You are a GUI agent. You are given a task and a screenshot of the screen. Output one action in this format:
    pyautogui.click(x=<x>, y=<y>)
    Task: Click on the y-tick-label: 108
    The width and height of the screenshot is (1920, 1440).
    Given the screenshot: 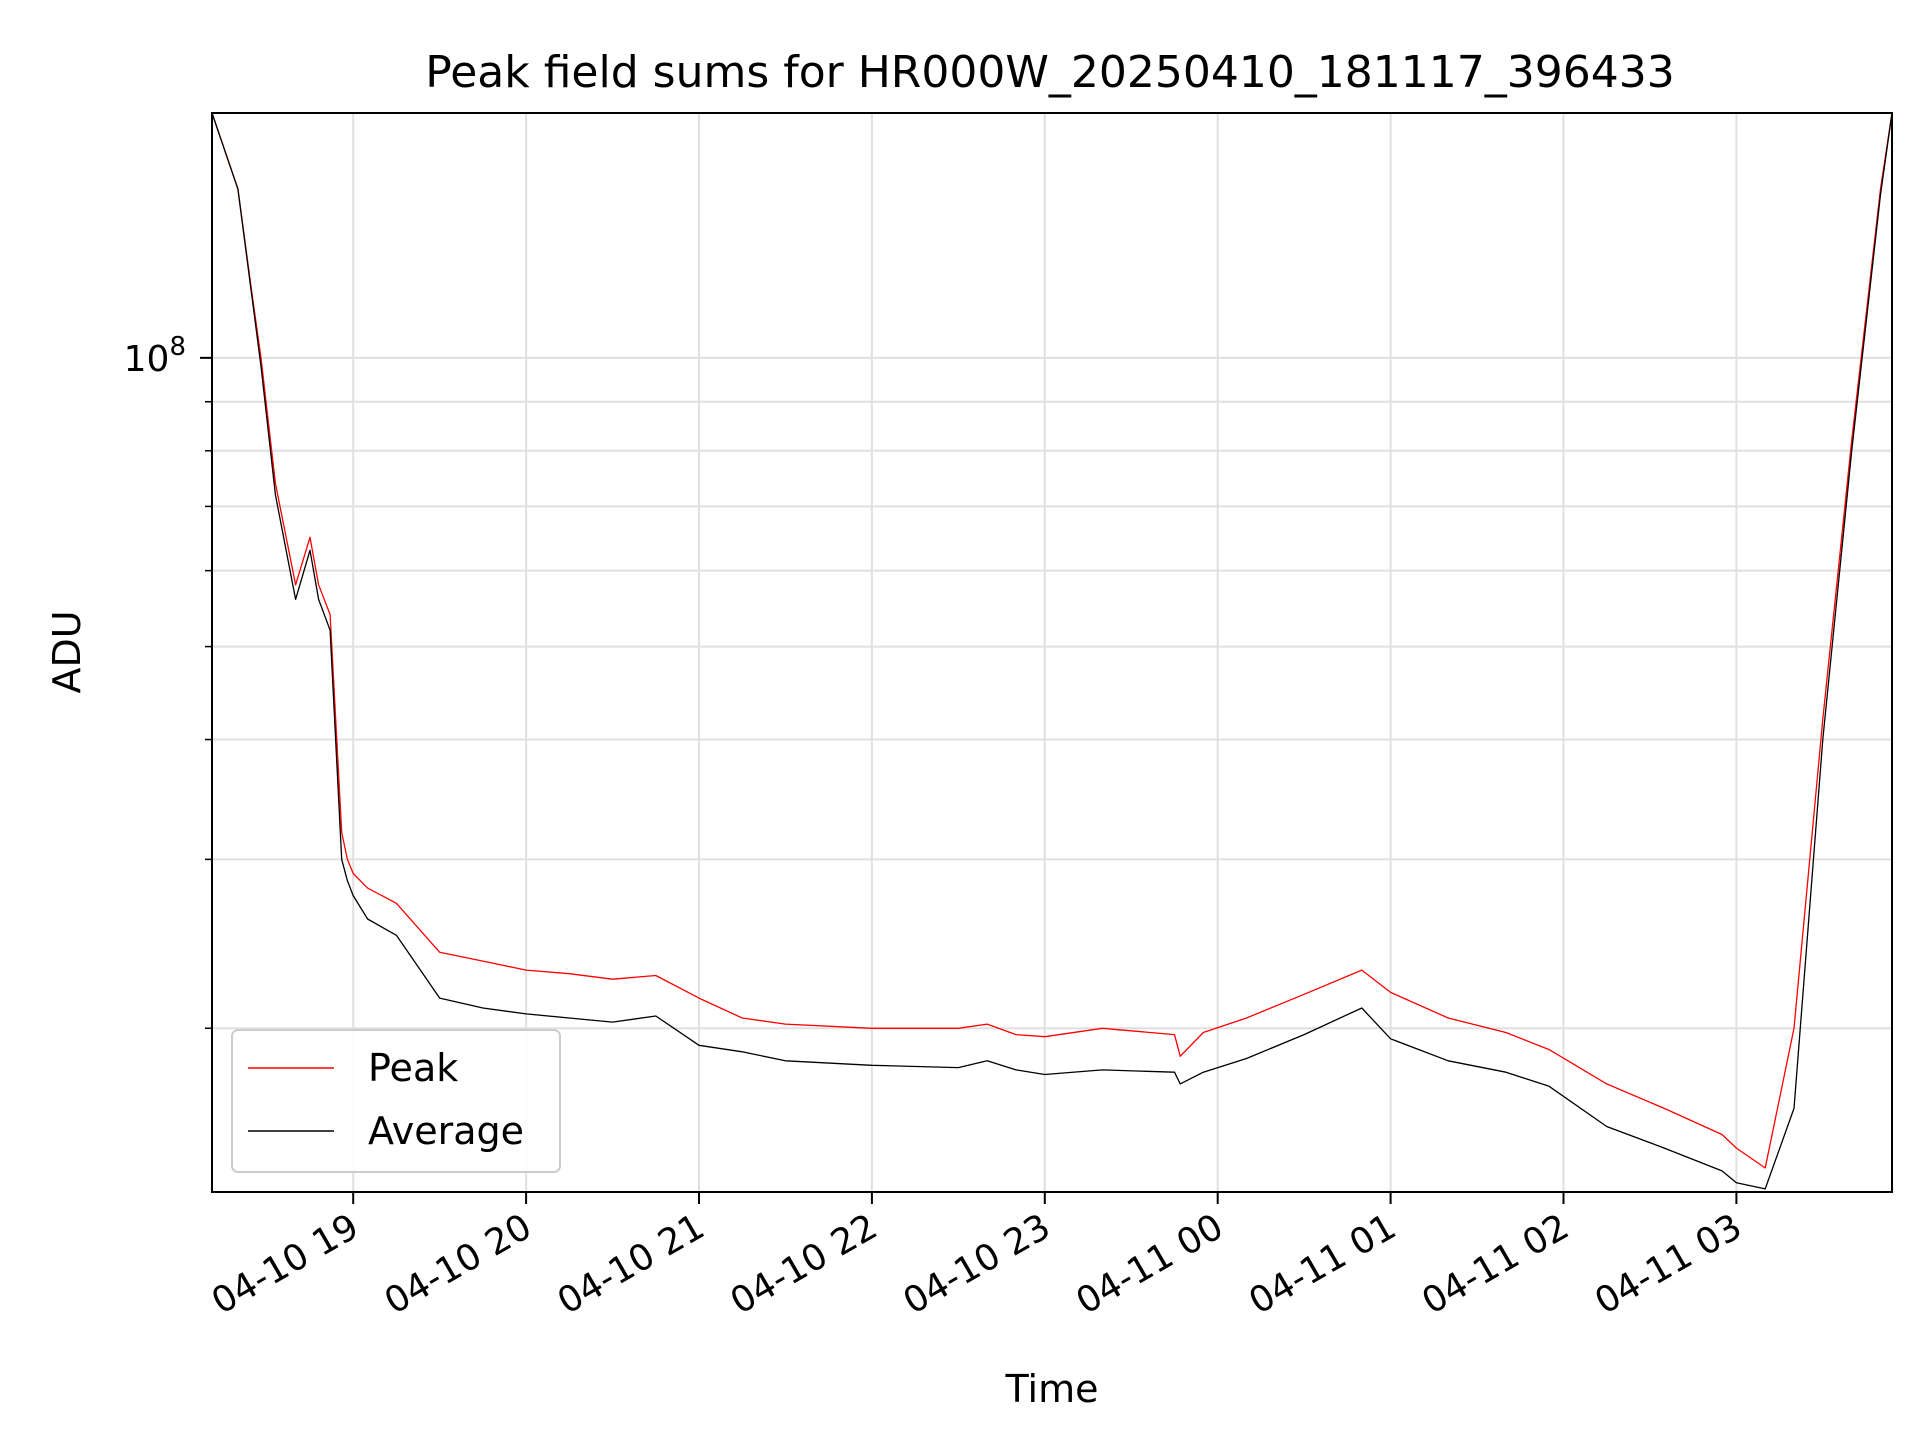 What is the action you would take?
    pyautogui.click(x=155, y=356)
    